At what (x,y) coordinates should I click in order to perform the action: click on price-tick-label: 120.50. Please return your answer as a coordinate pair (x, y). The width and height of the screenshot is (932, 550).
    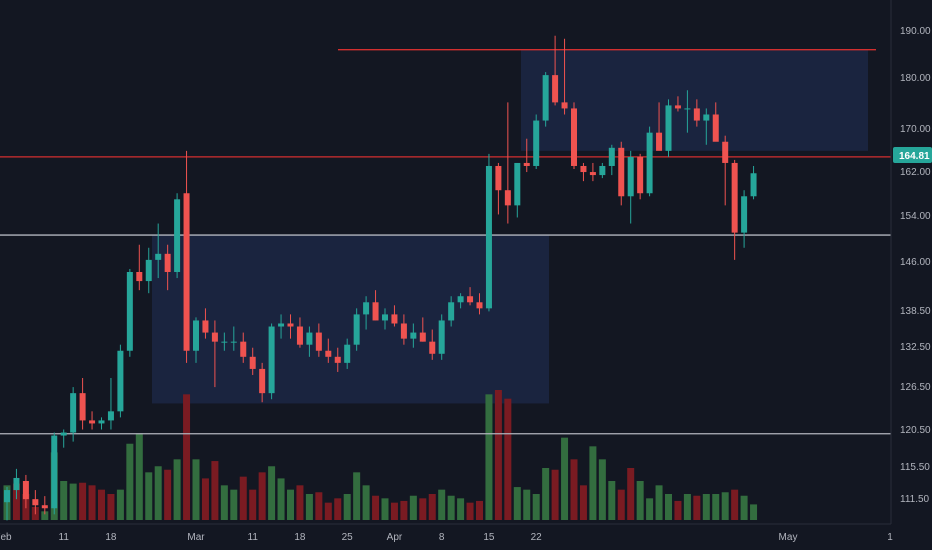
    Looking at the image, I should click on (915, 430).